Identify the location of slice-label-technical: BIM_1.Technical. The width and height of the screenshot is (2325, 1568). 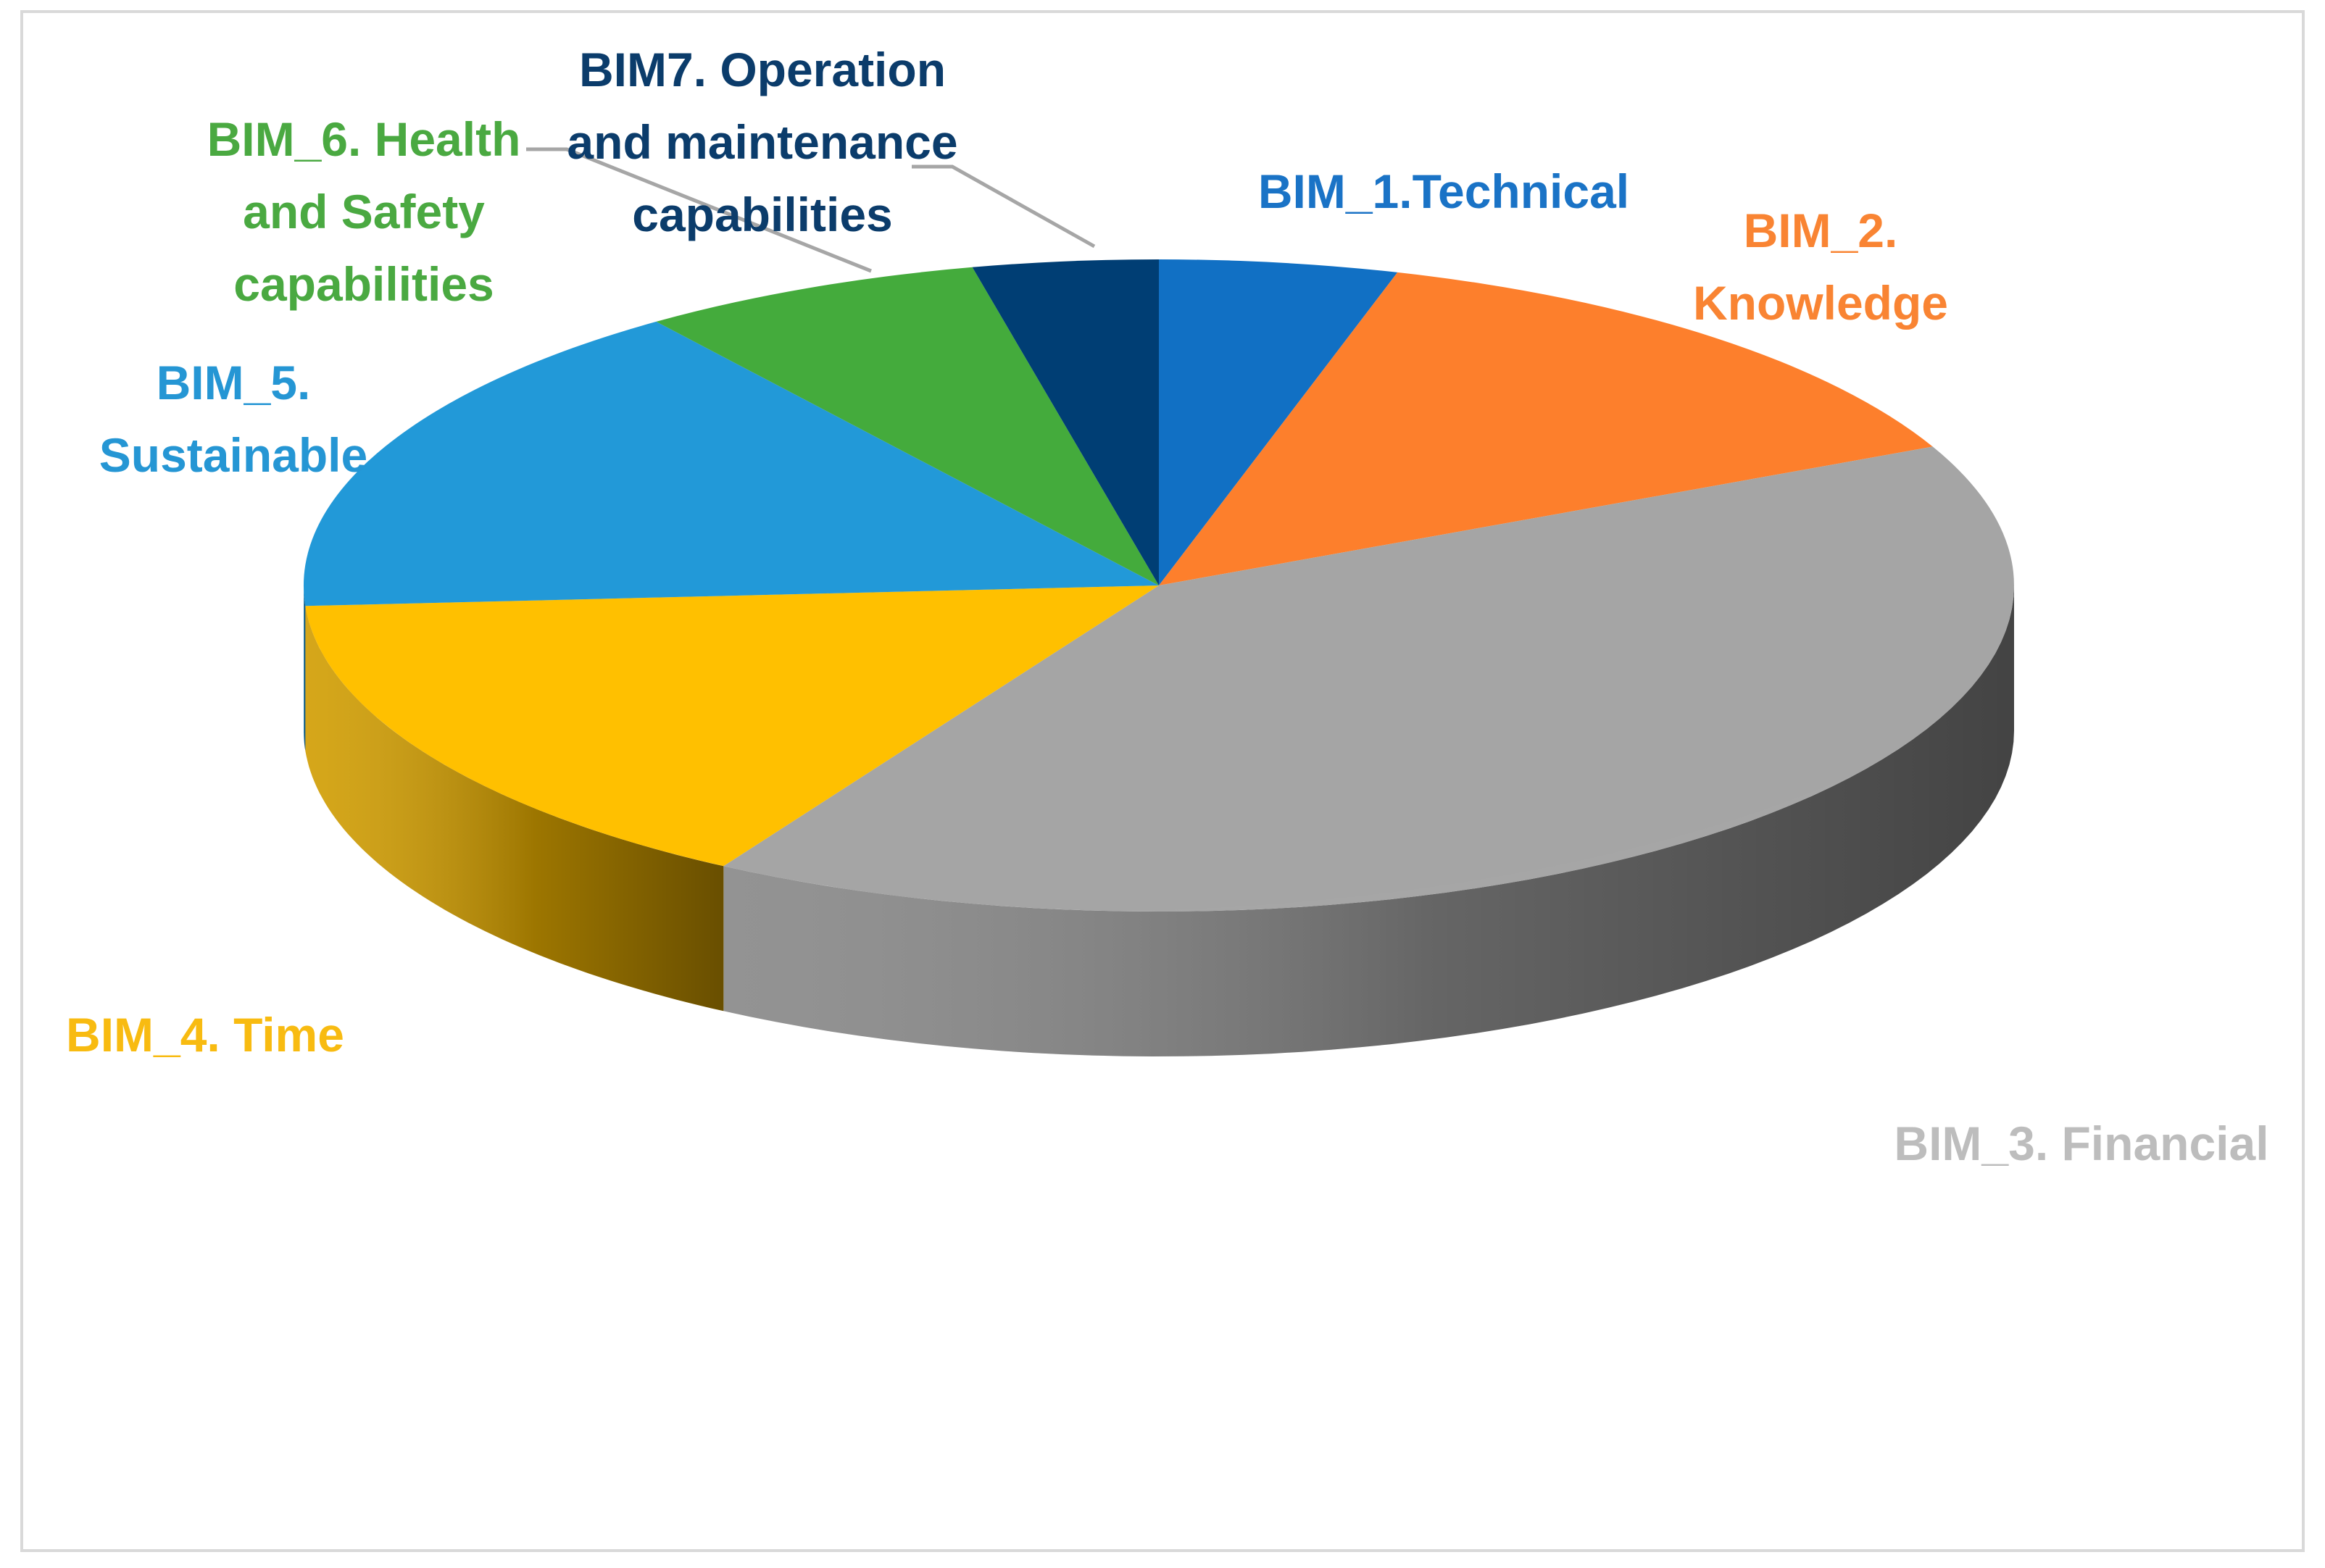
(1443, 191).